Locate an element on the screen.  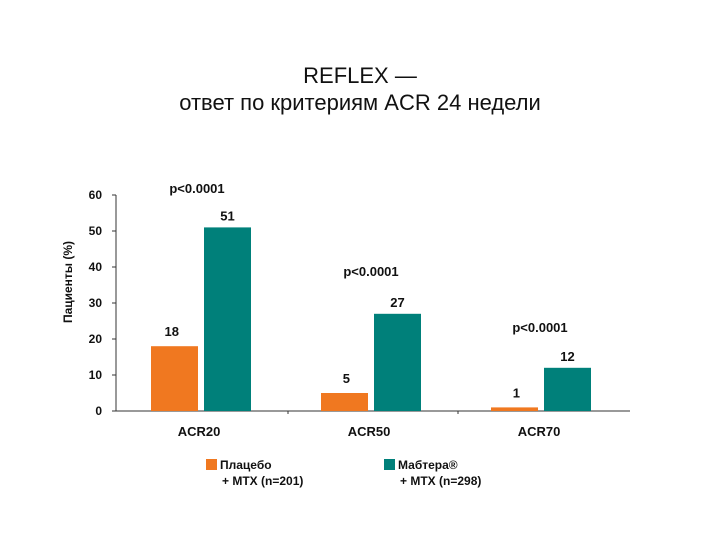
legend-swatch-placebo is located at coordinates (211, 464).